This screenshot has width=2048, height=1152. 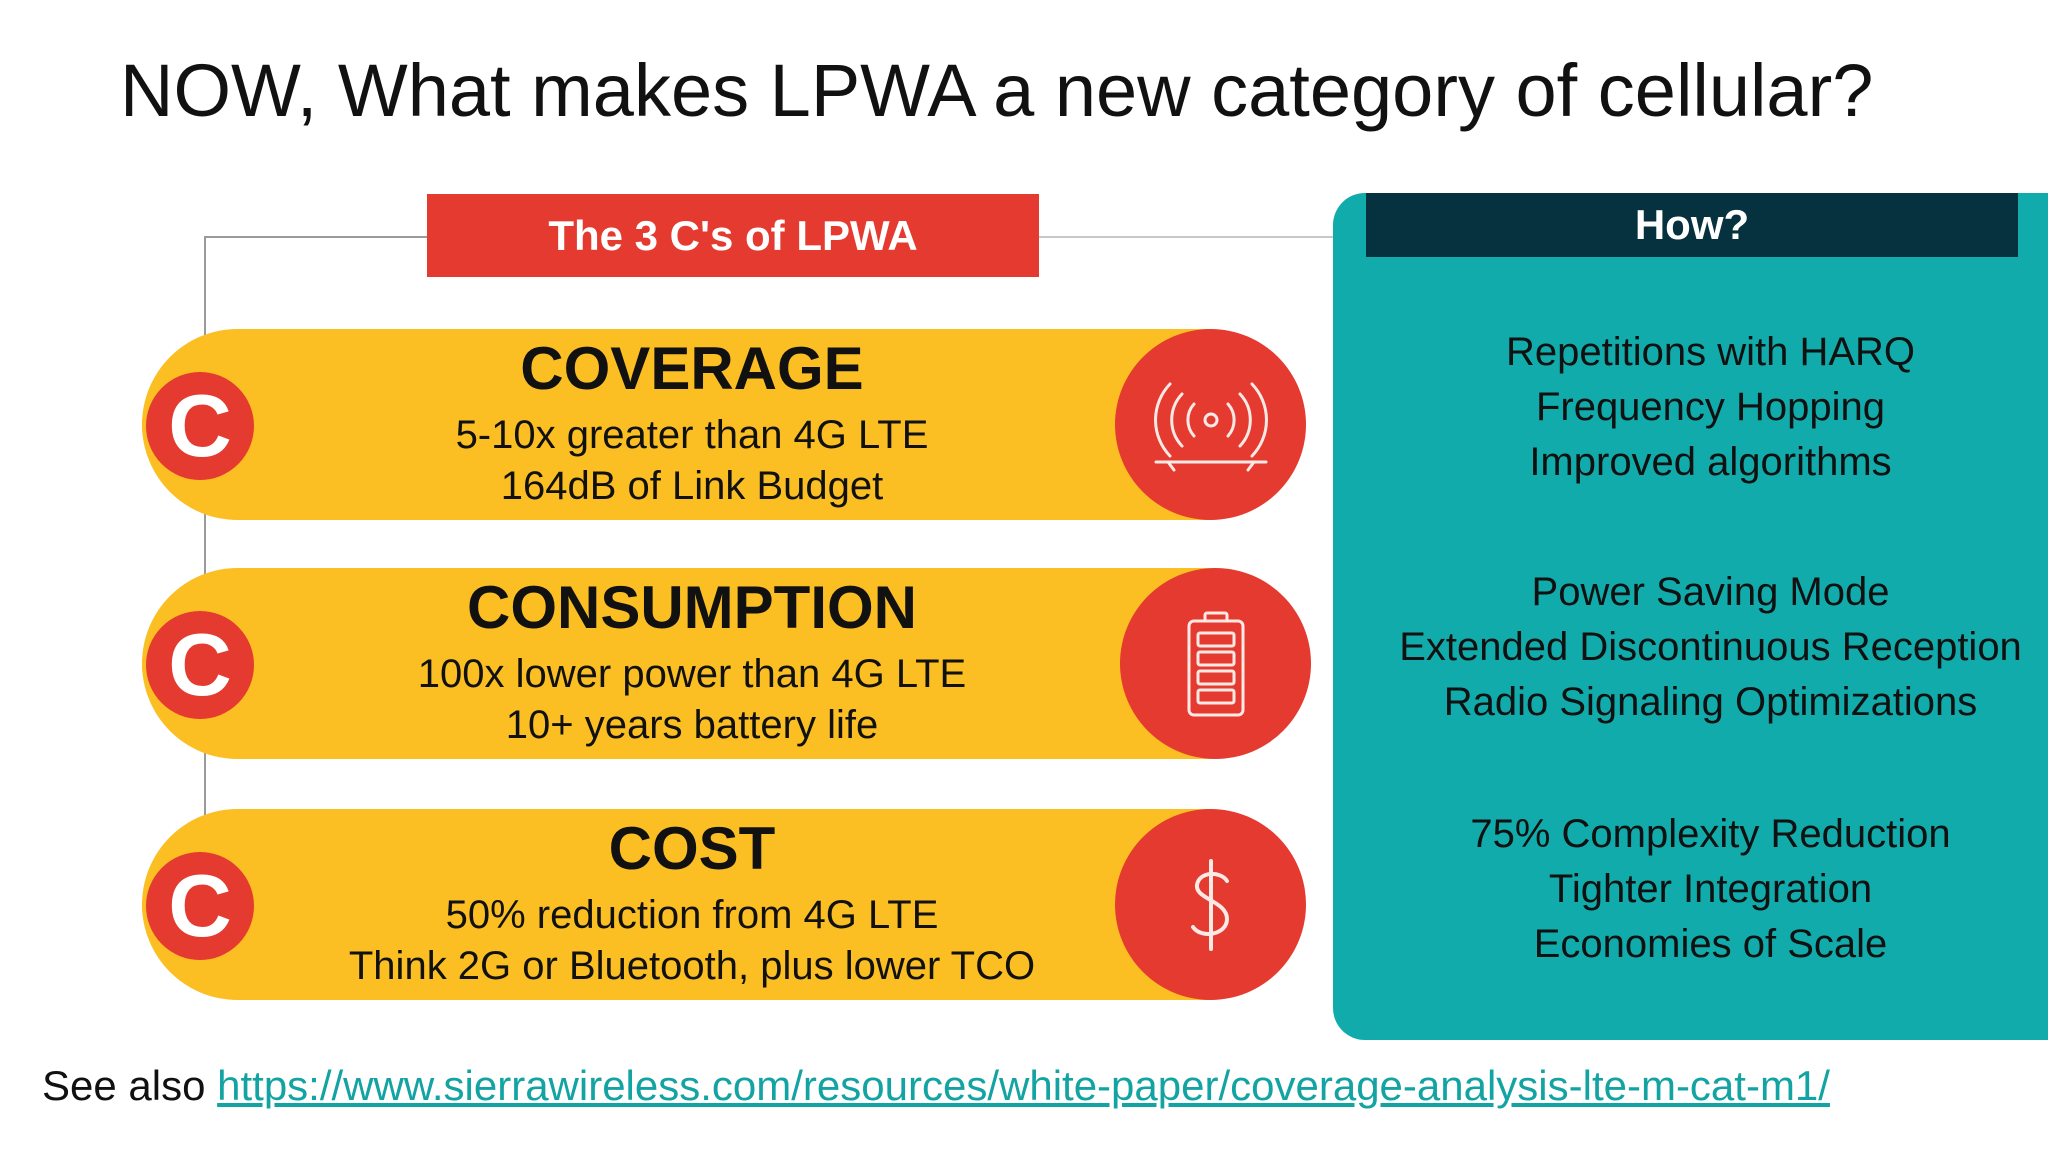 I want to click on how-line: Tighter Integration, so click(x=1710, y=889).